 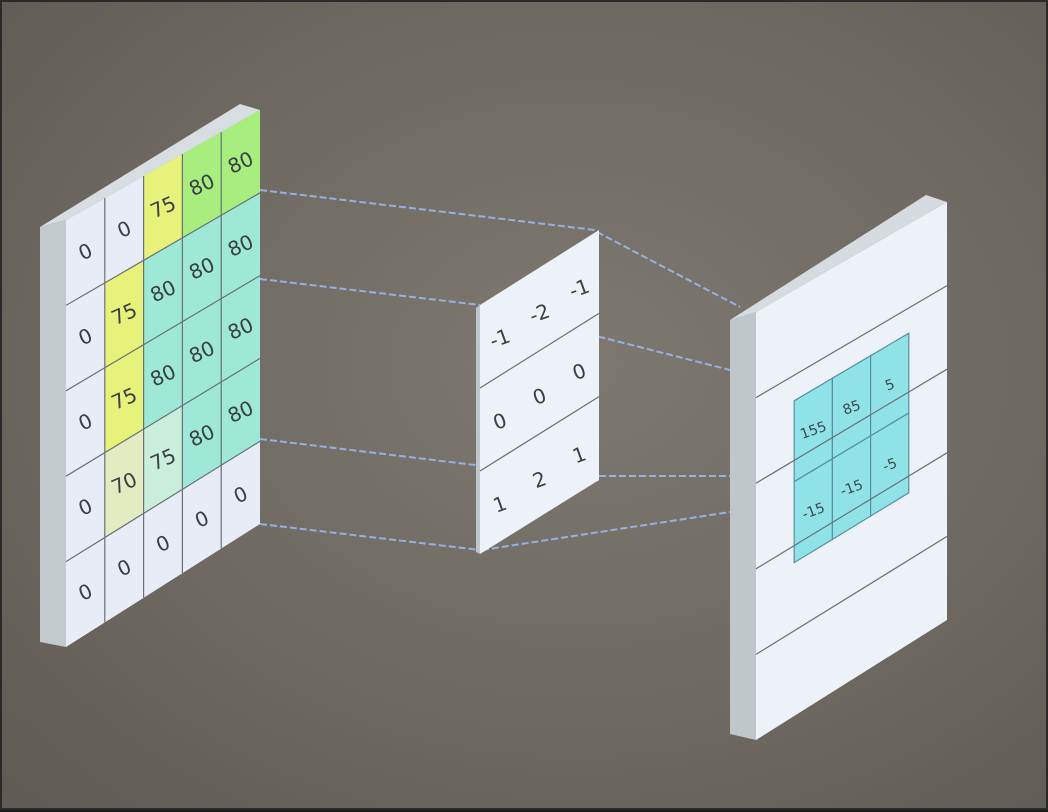 I want to click on output-value: 85, so click(x=852, y=408).